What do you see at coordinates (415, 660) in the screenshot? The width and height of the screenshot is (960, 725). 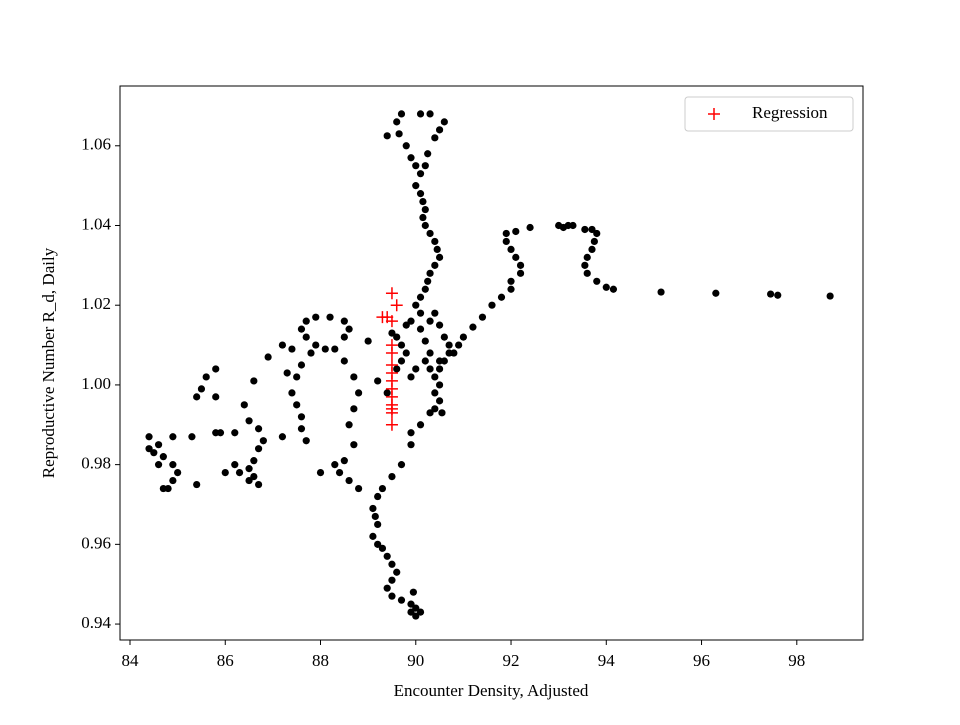 I see `x-tick-label: 90` at bounding box center [415, 660].